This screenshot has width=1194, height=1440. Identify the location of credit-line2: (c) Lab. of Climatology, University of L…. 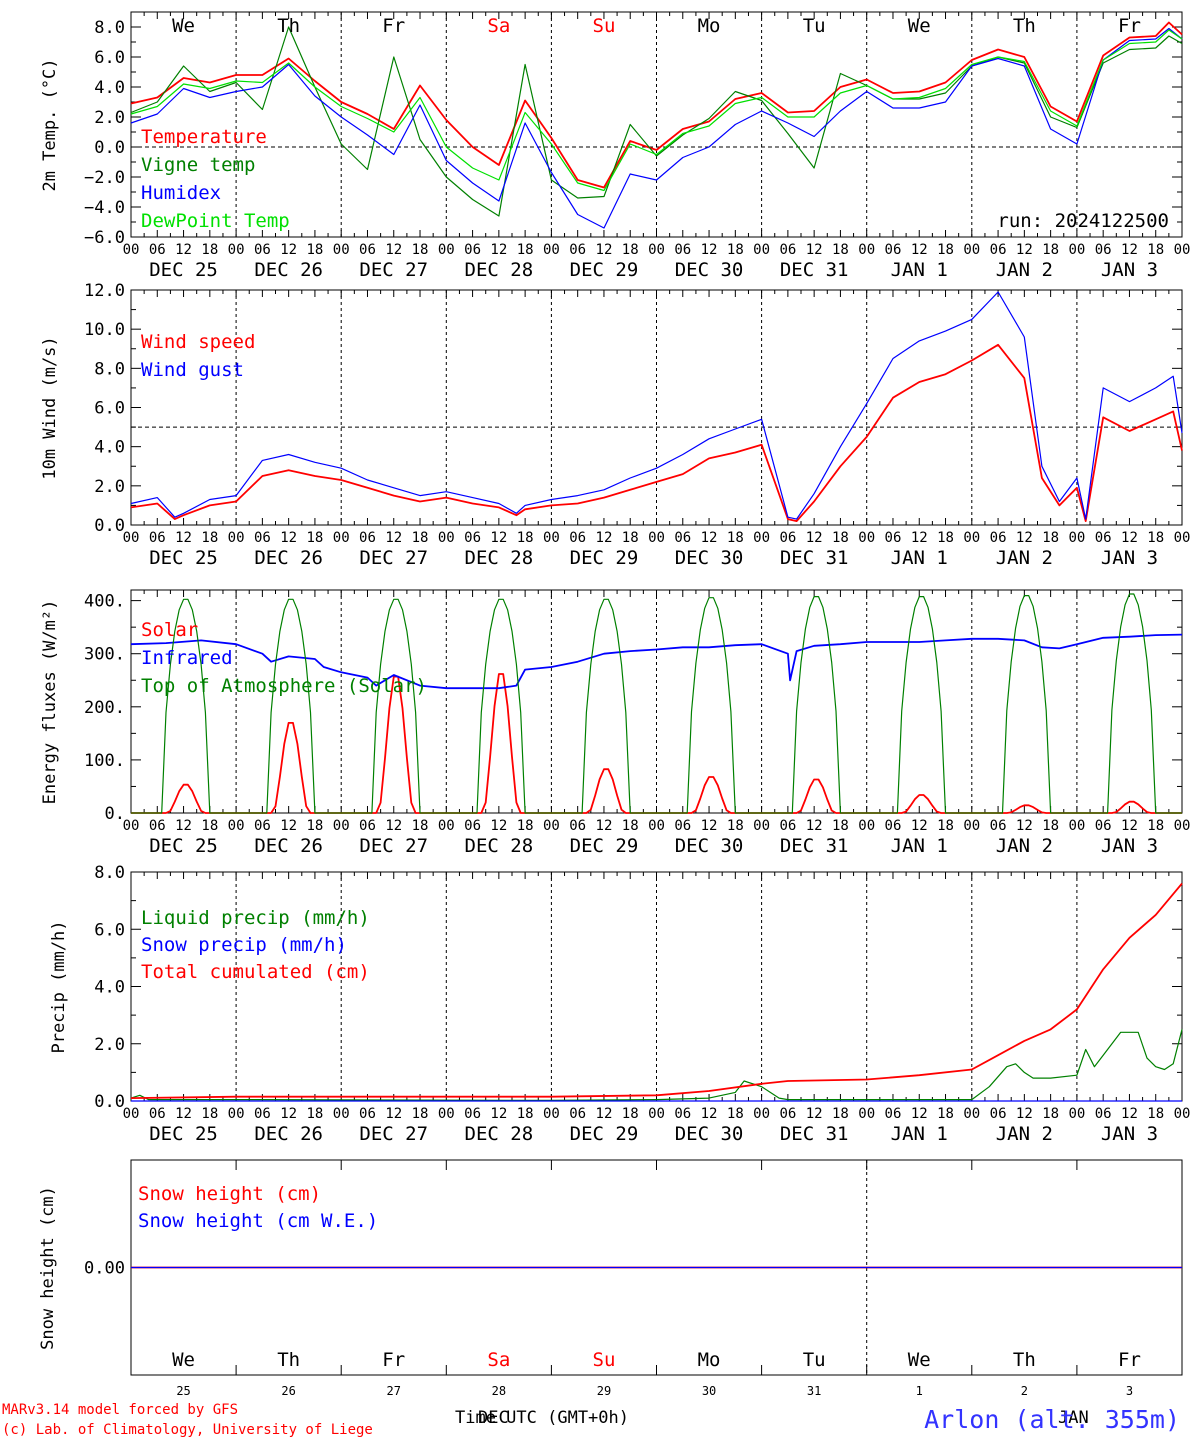
(187, 1430).